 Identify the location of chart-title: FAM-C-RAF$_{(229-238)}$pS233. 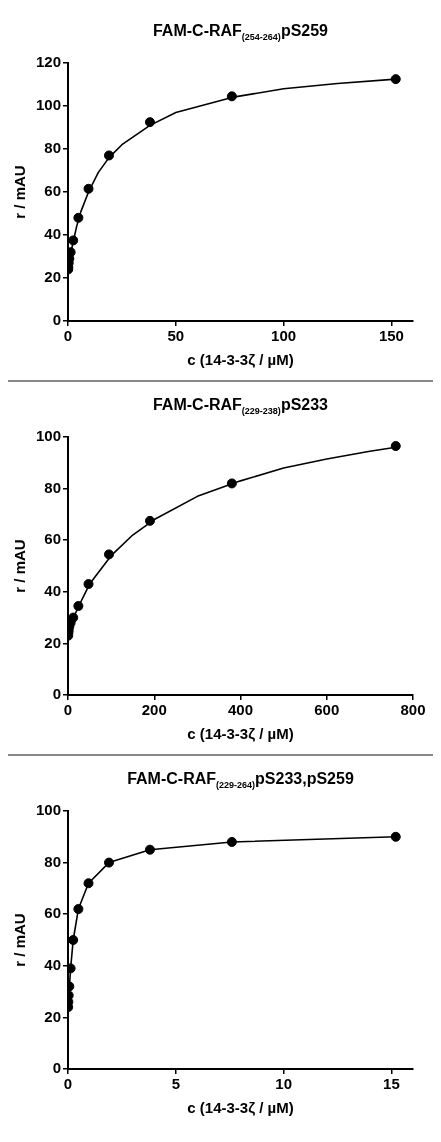
(240, 407).